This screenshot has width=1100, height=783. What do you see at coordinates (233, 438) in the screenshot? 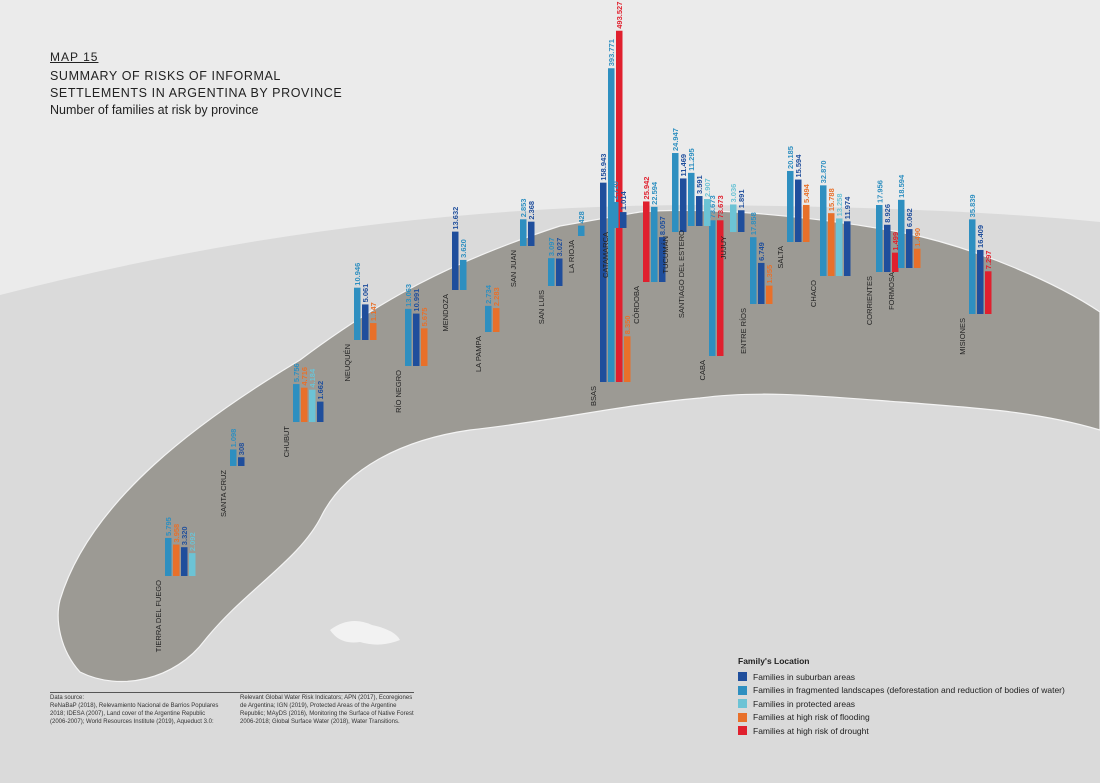
I see `value-label: 1.098` at bounding box center [233, 438].